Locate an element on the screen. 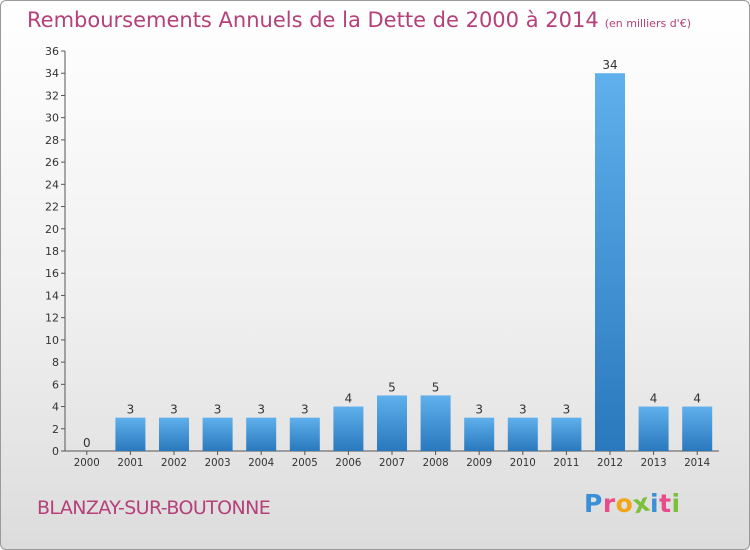 Image resolution: width=750 pixels, height=550 pixels. y-tick-label: 6 is located at coordinates (55, 384).